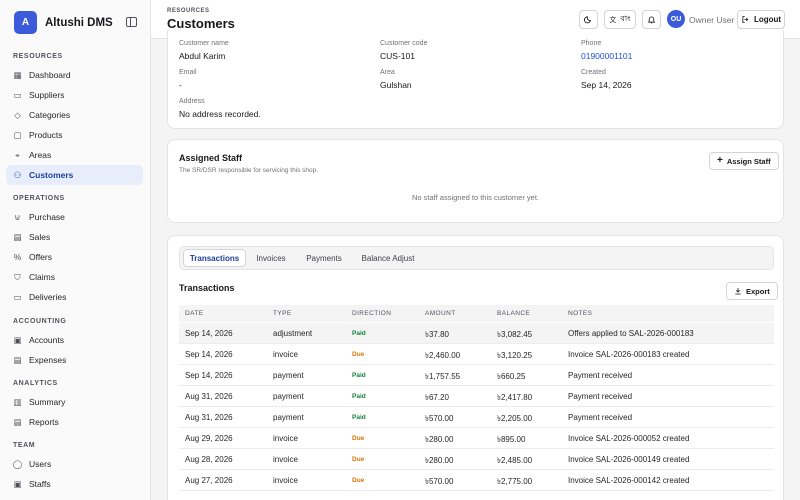 The height and width of the screenshot is (500, 800). Describe the element at coordinates (24, 445) in the screenshot. I see `nav-section-team: TEAM` at that location.